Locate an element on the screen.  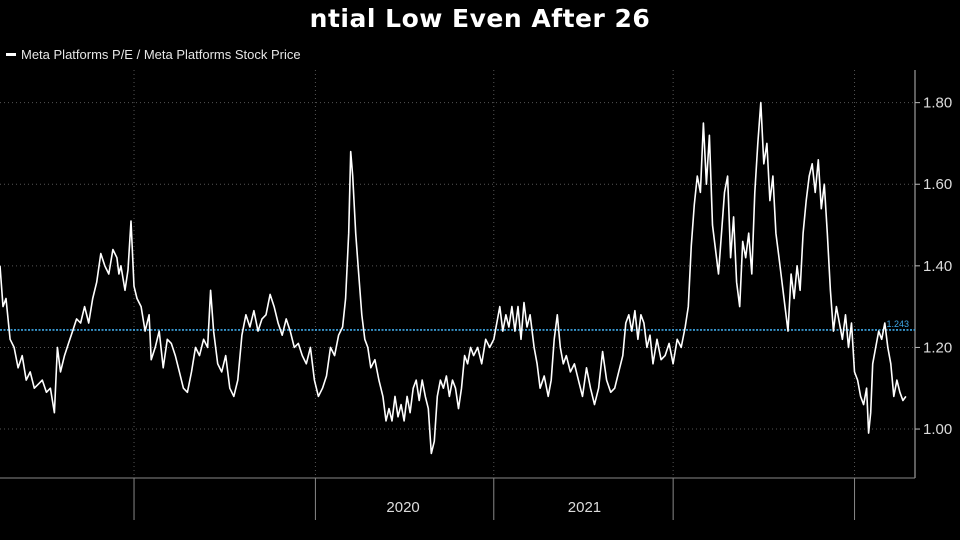
y-tick-label: 1.60 is located at coordinates (937, 184).